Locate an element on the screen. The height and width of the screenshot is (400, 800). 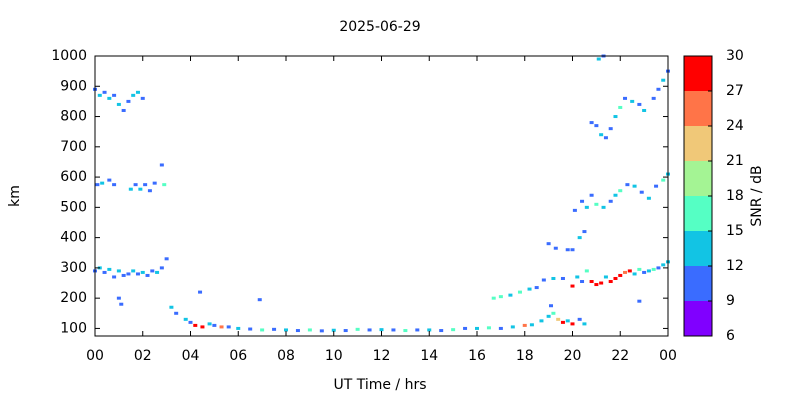
y-tick-label: 600 is located at coordinates (73, 177).